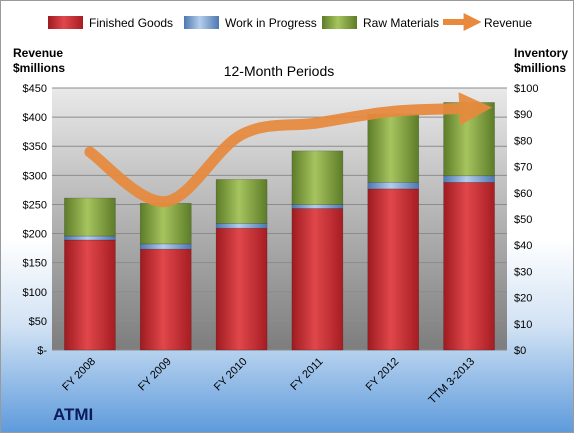  What do you see at coordinates (38, 53) in the screenshot?
I see `left-axis-title-line1: Revenue` at bounding box center [38, 53].